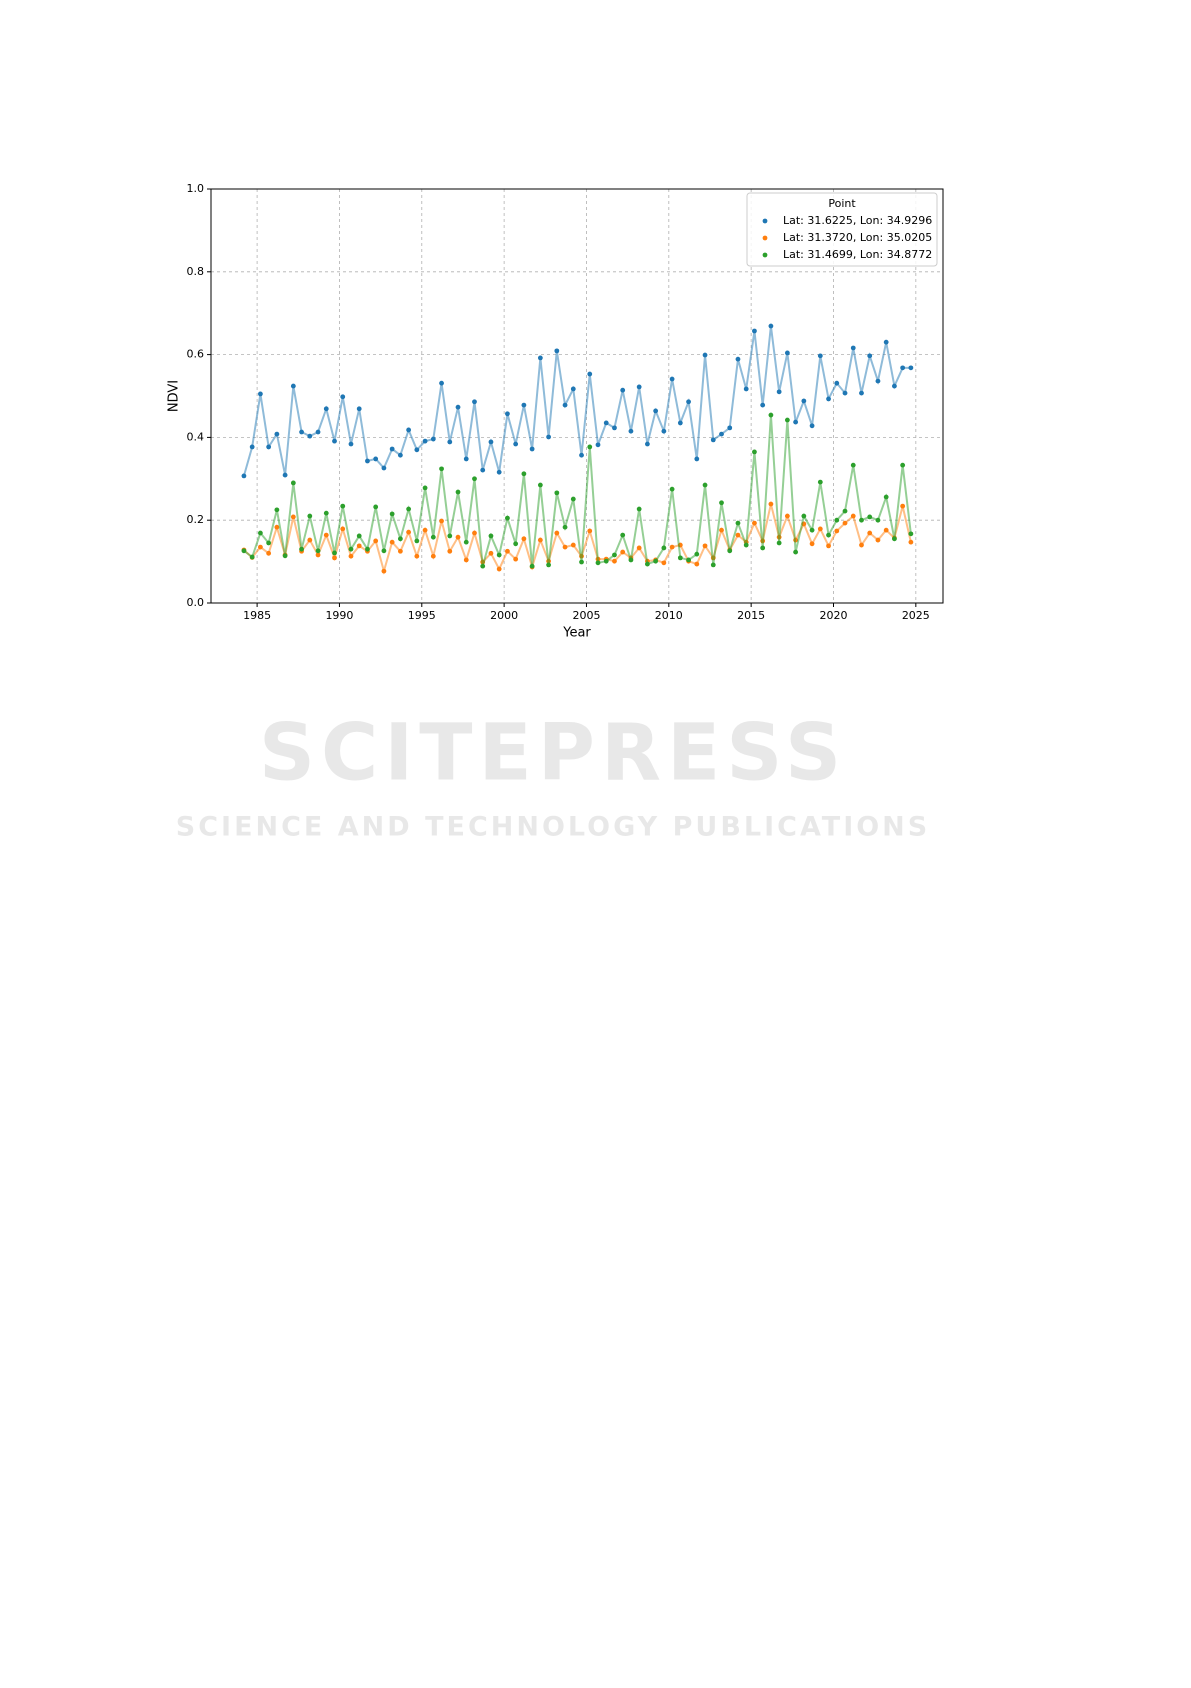  What do you see at coordinates (196, 188) in the screenshot?
I see `y-tick-label: 1.0` at bounding box center [196, 188].